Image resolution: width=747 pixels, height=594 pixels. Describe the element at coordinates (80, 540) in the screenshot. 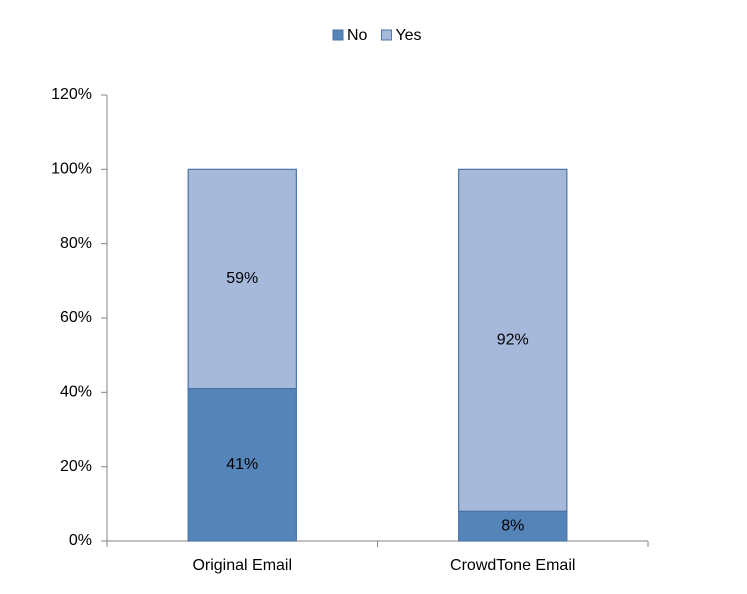

I see `y-tick-label: 0%` at that location.